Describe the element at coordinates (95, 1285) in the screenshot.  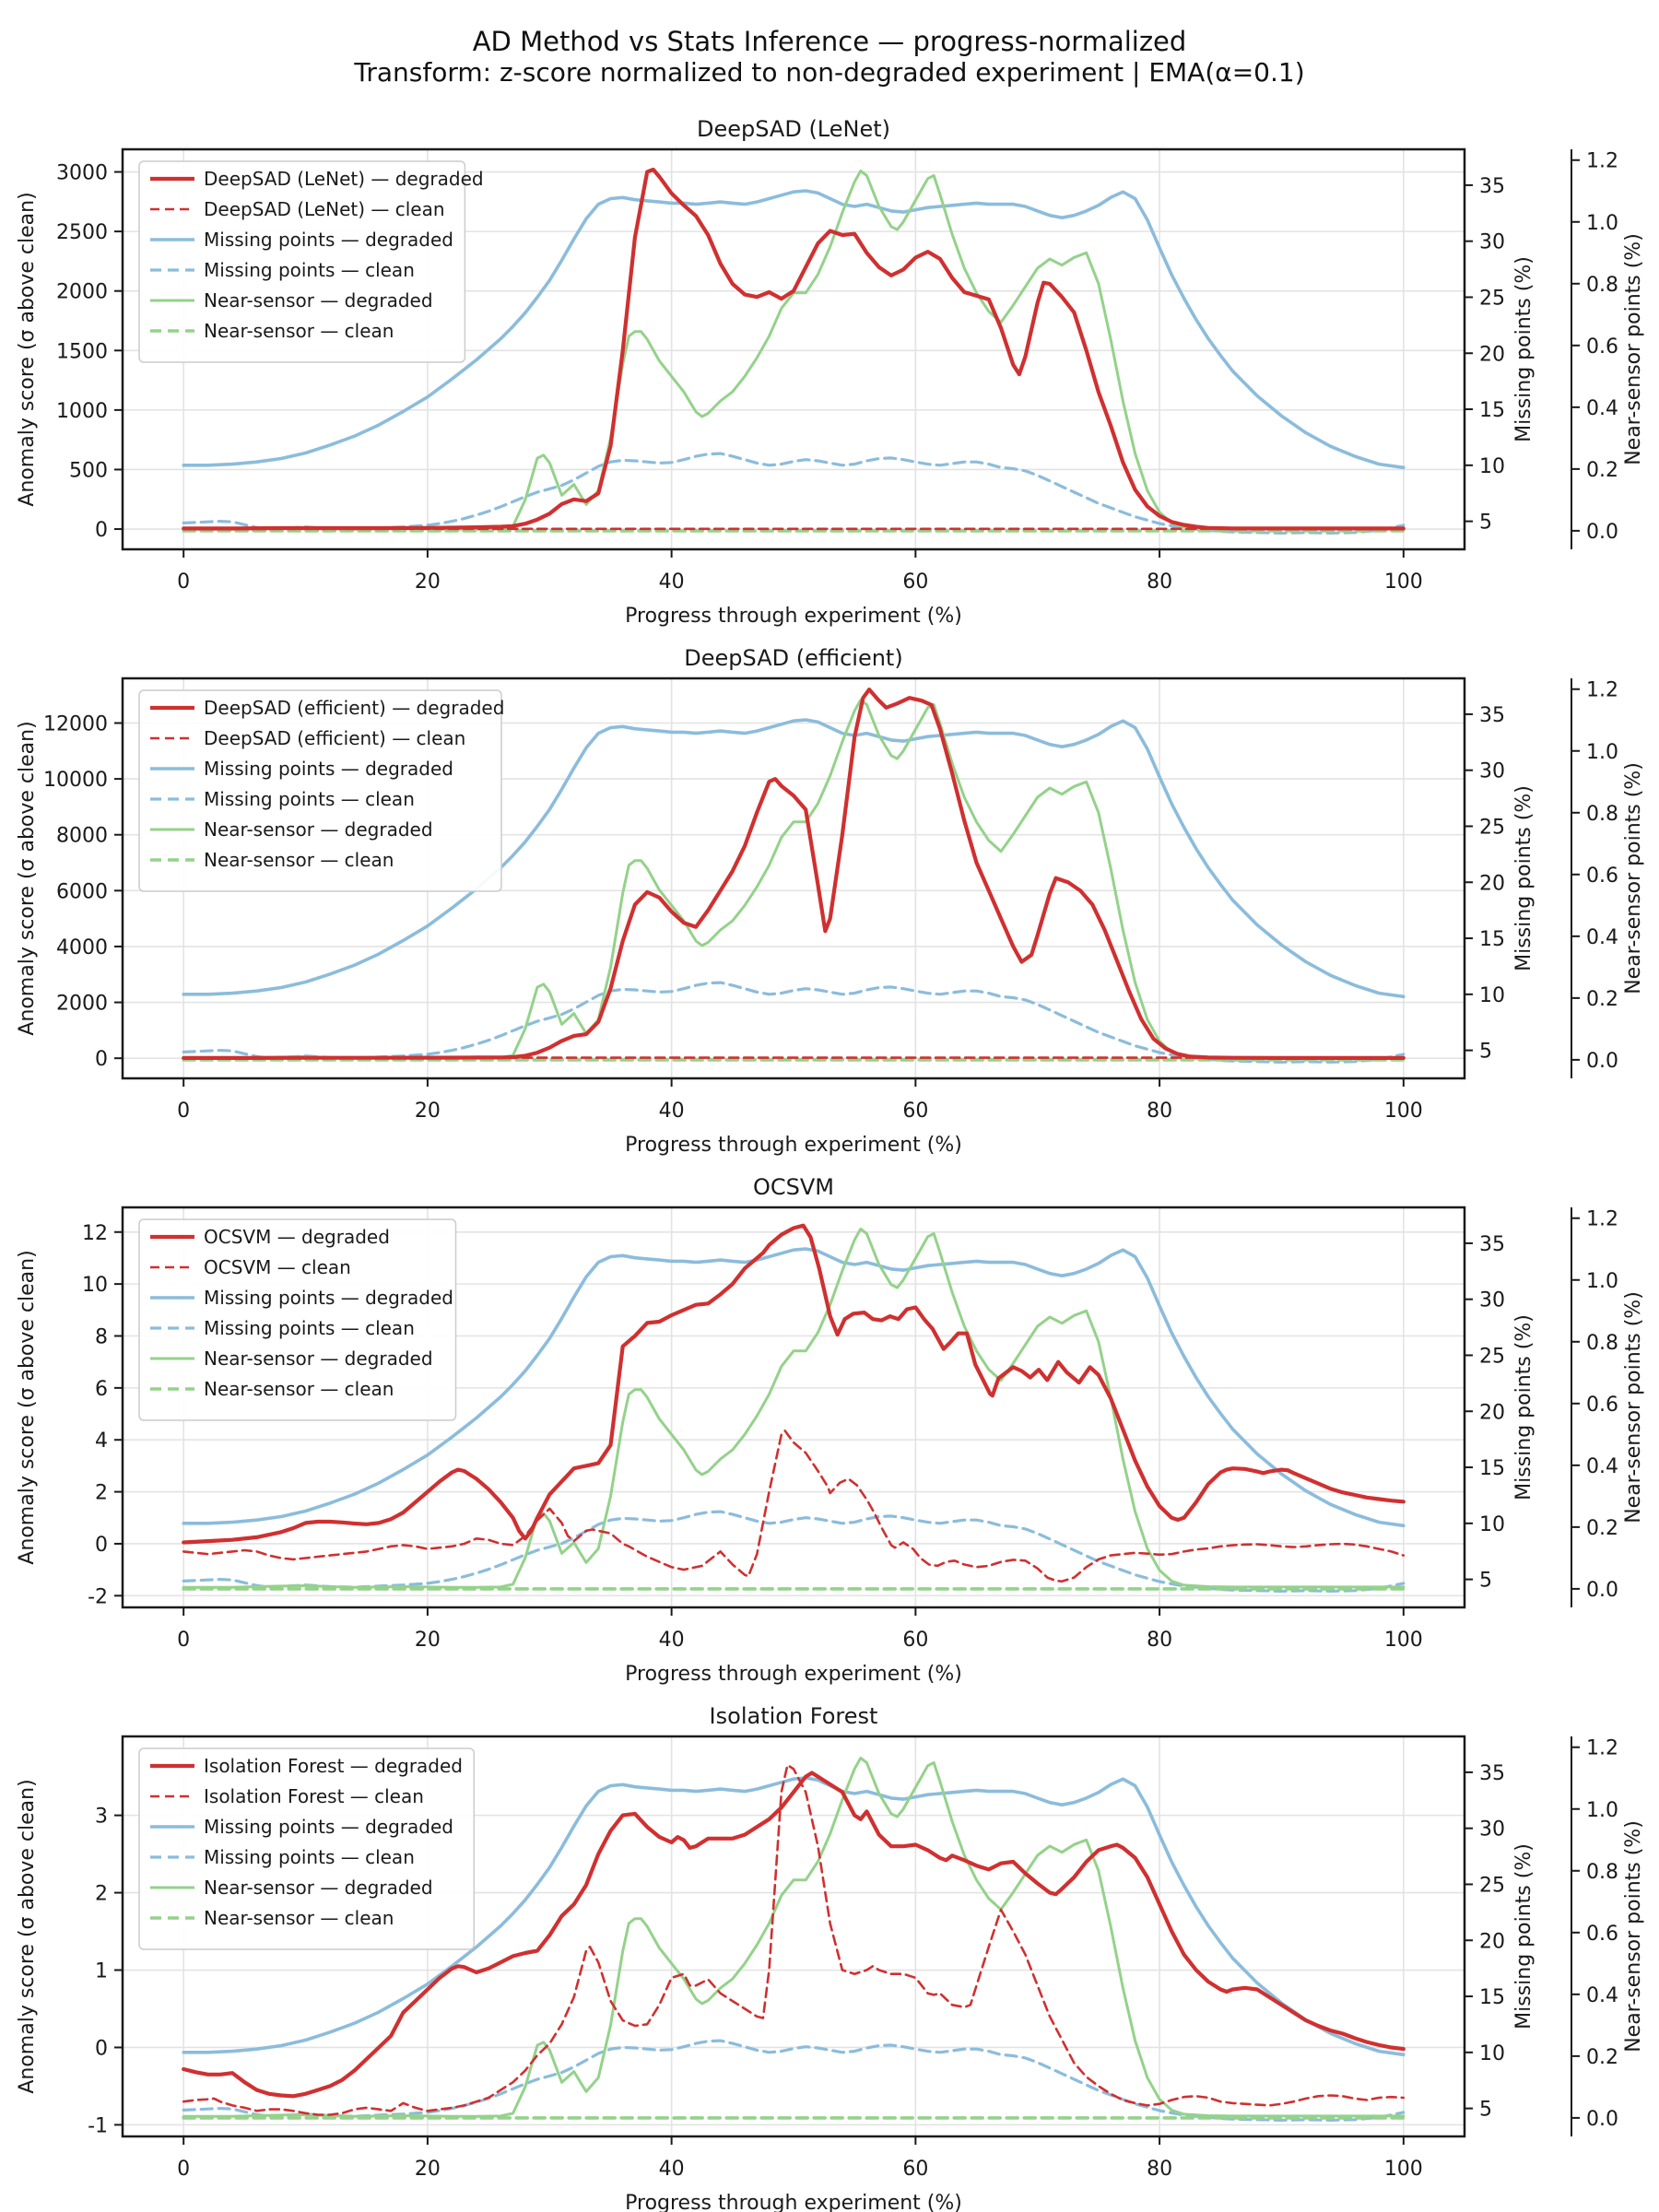
I see `y-tick-label: 10` at that location.